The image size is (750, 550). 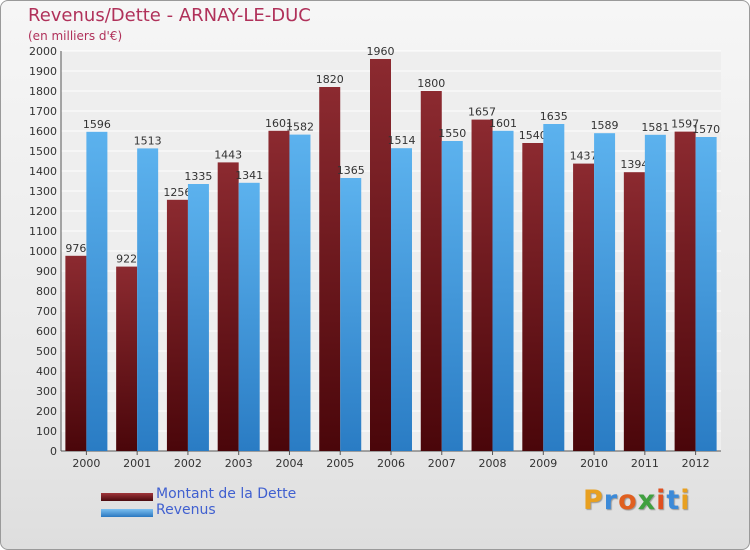 I want to click on revenue-value-label: 1601, so click(x=503, y=123).